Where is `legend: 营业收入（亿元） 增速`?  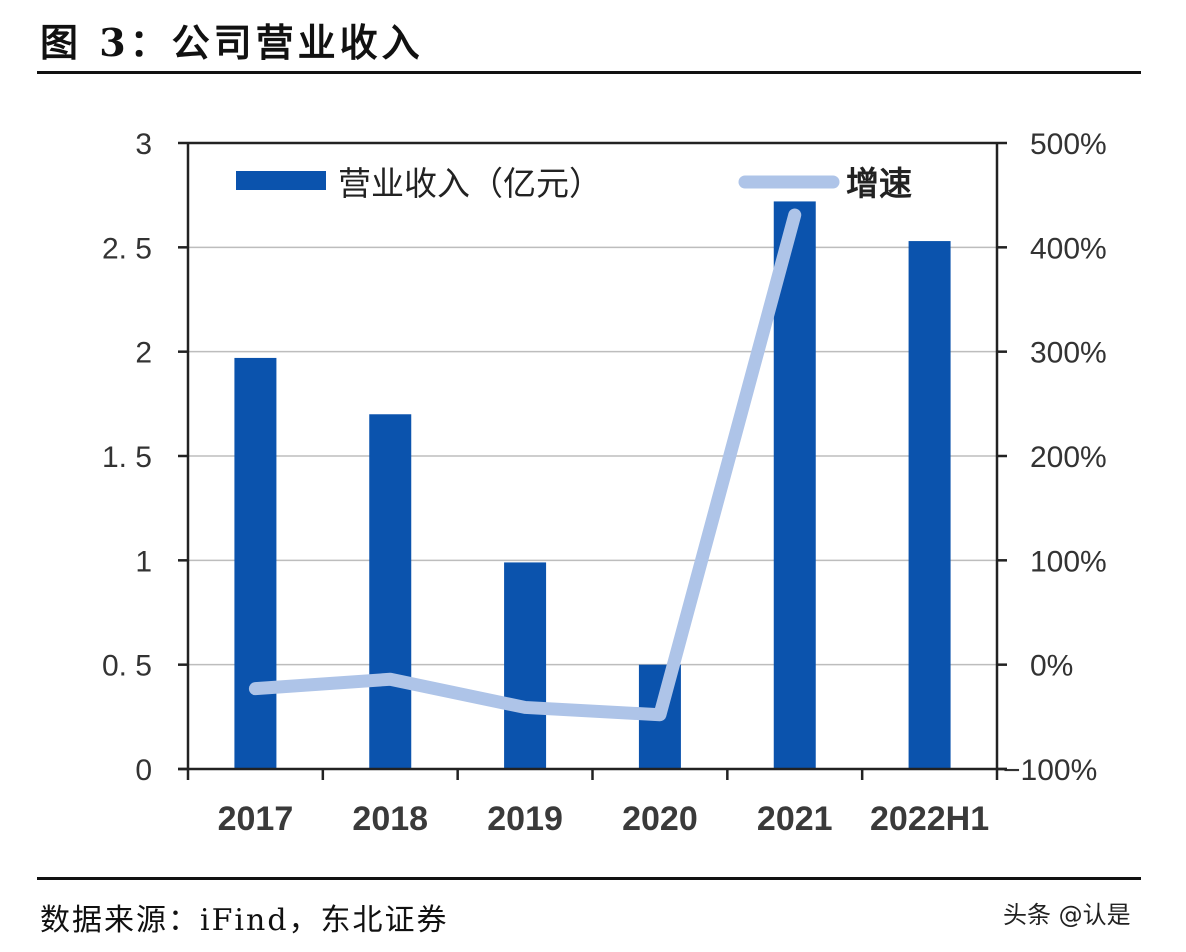 legend: 营业收入（亿元） 增速 is located at coordinates (574, 183).